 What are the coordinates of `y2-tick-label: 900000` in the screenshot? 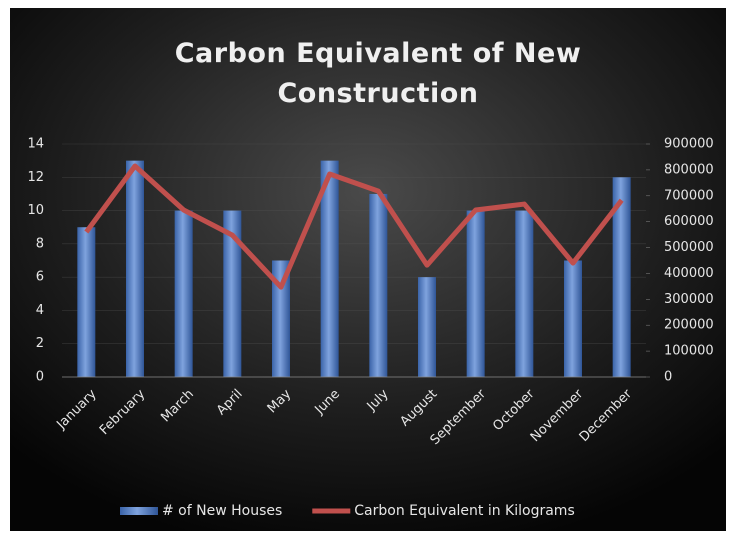 It's located at (689, 144).